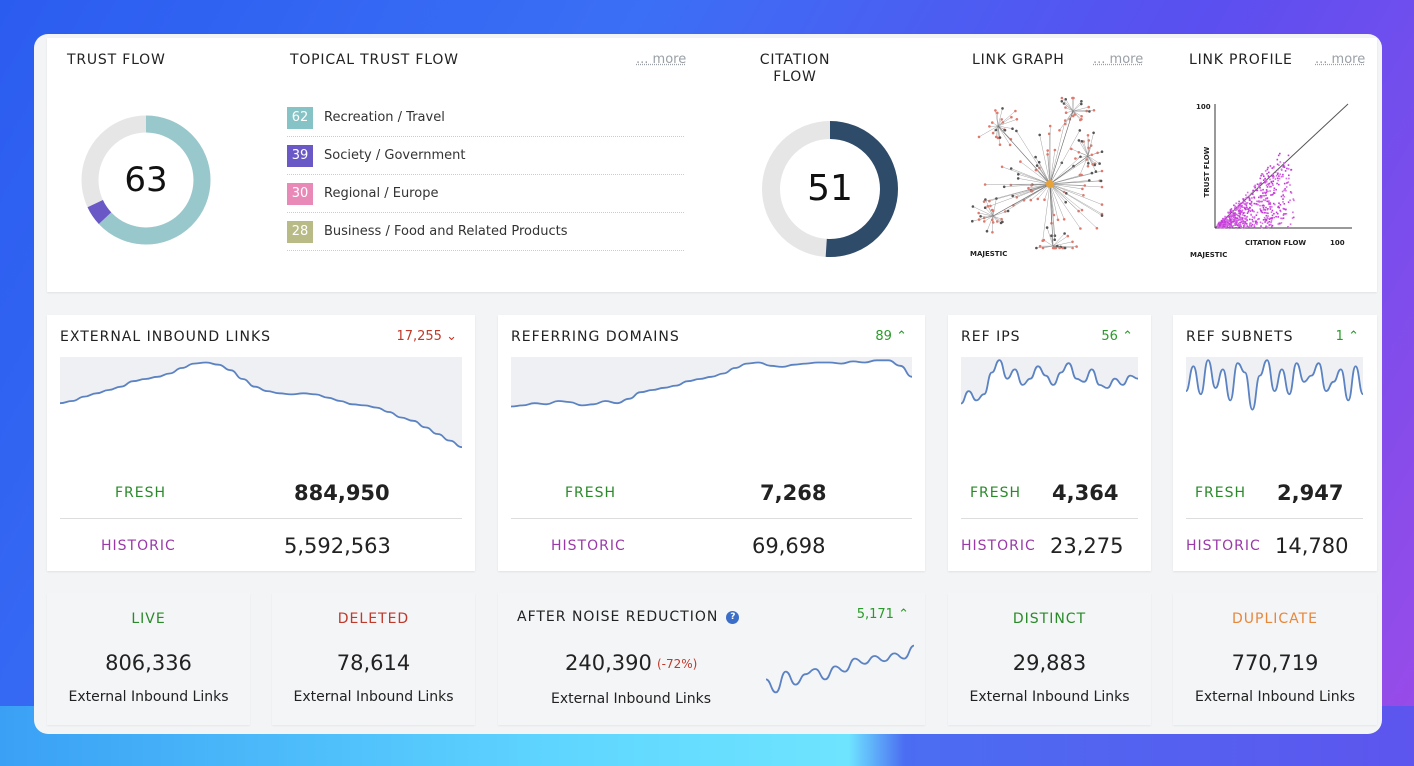  Describe the element at coordinates (1049, 663) in the screenshot. I see `distinct-value: 29,883` at that location.